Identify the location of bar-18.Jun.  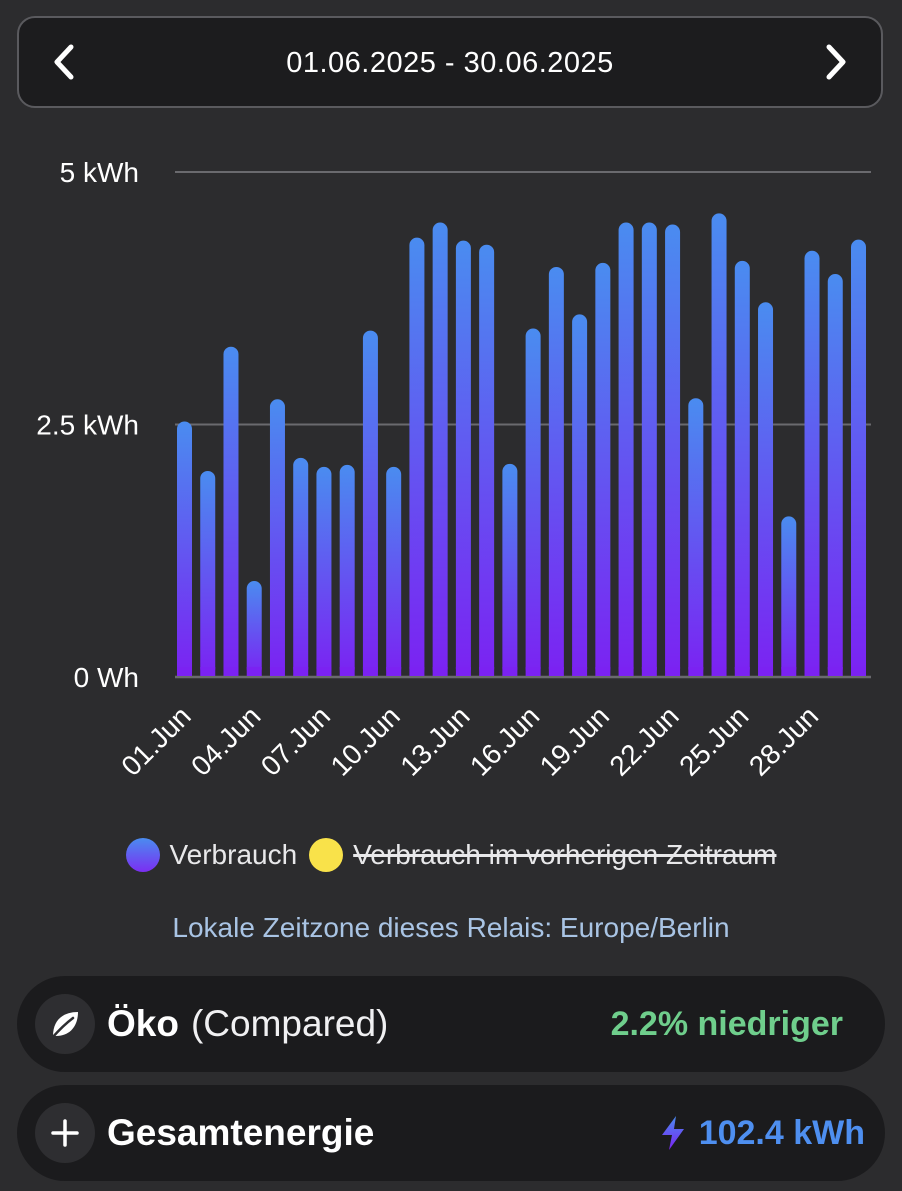
(580, 495).